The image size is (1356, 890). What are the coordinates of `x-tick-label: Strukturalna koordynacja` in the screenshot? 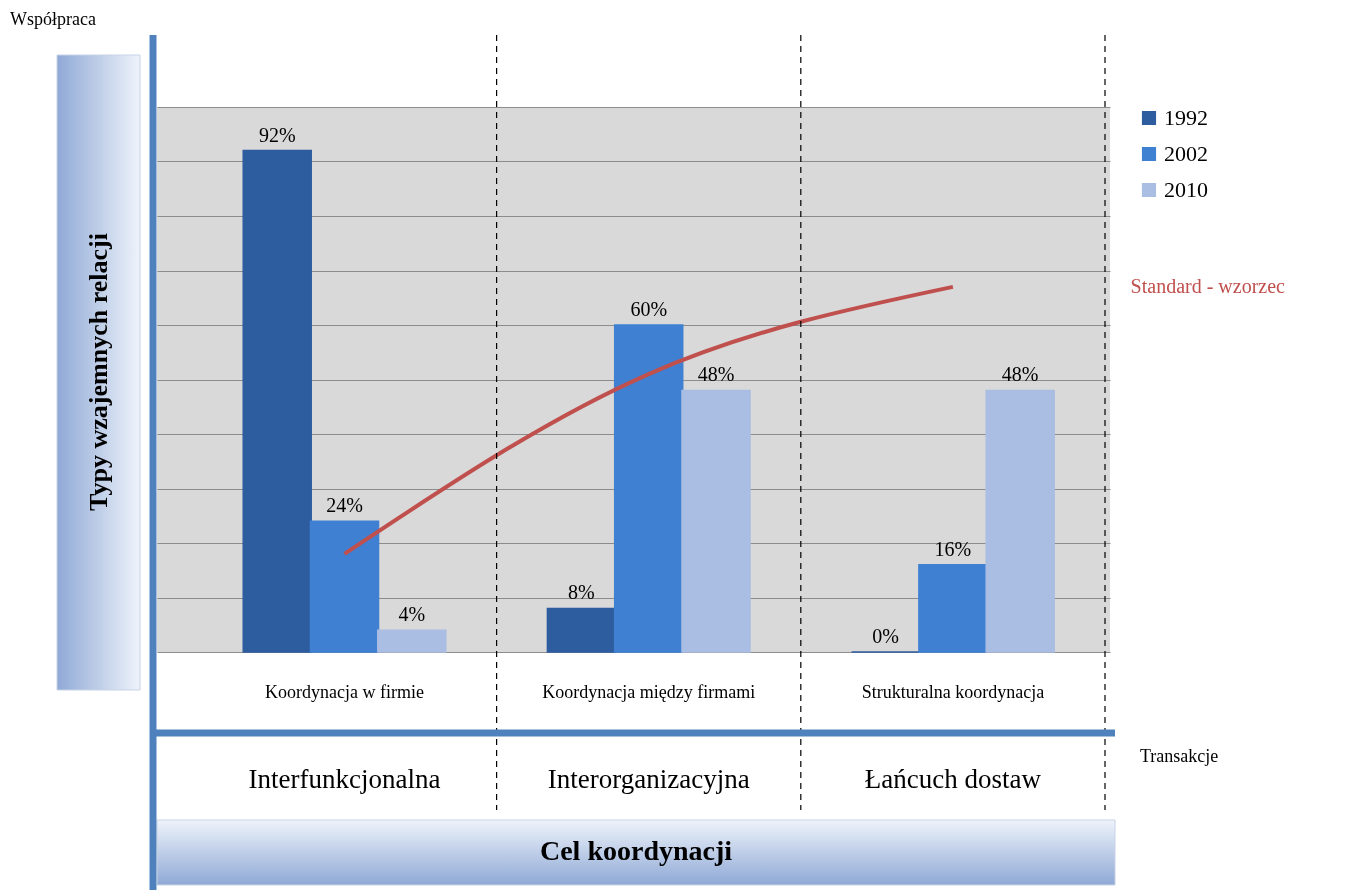 It's located at (953, 692).